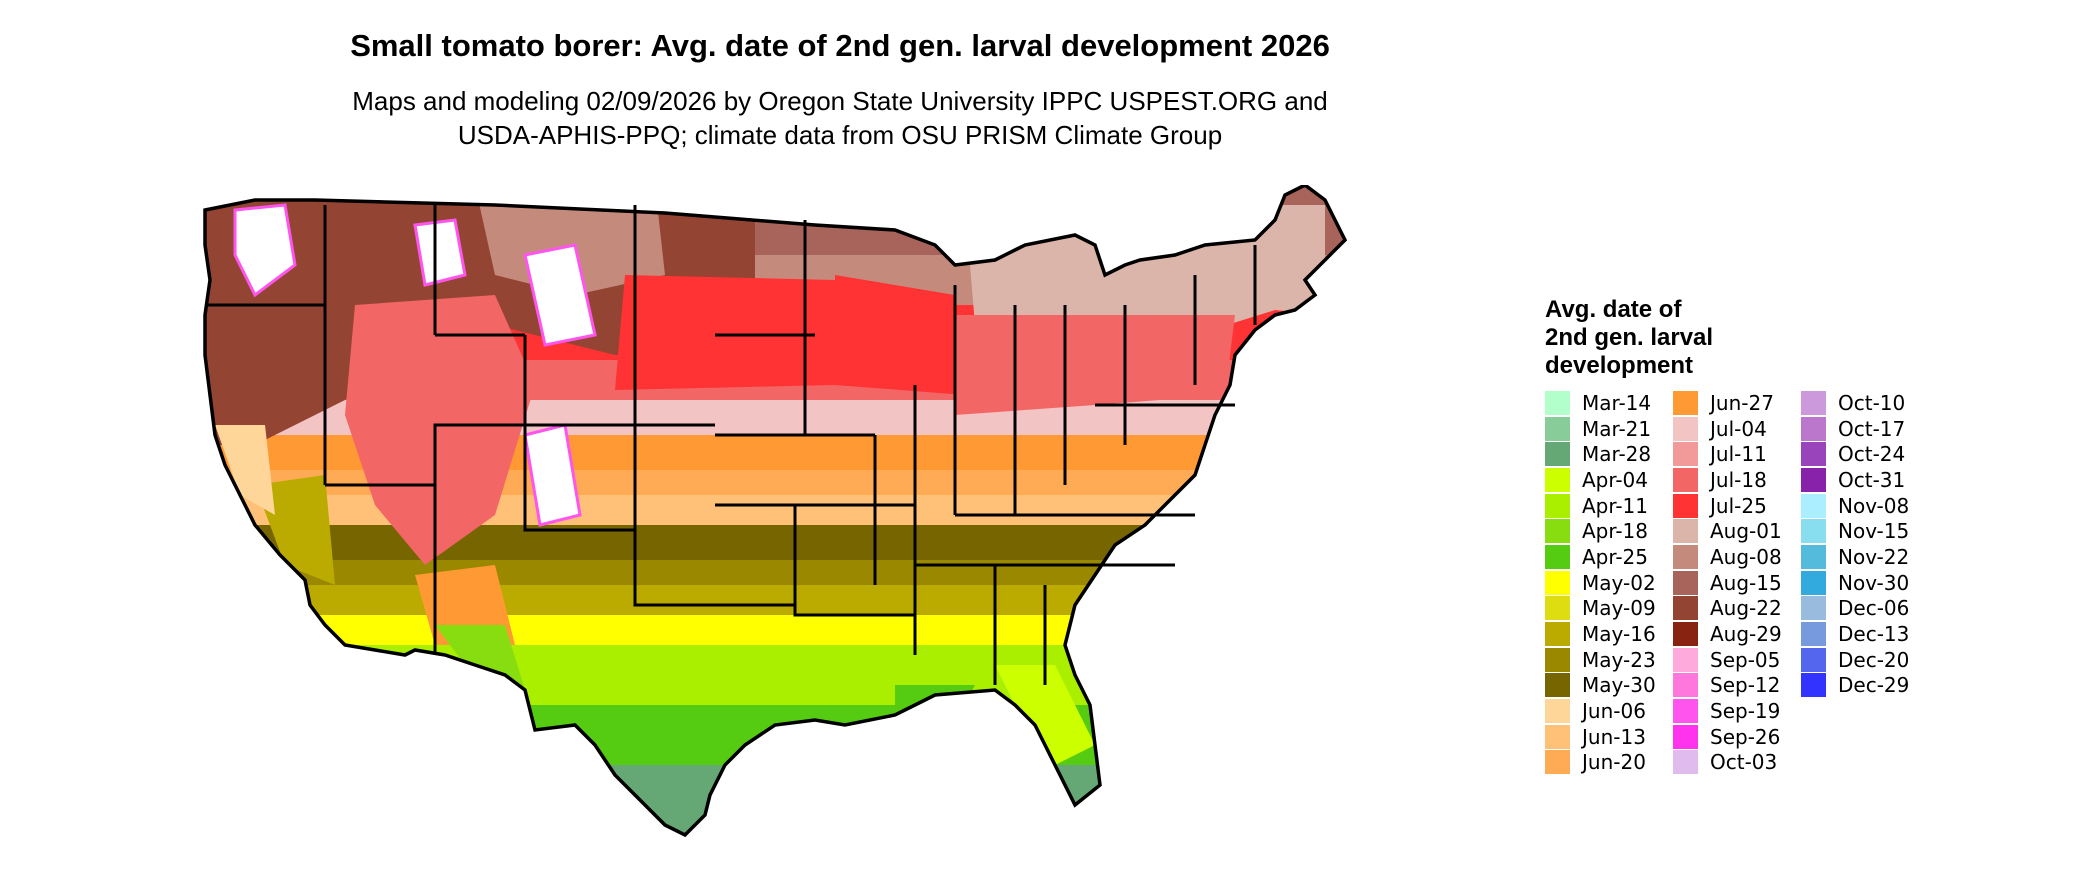 The height and width of the screenshot is (892, 2100). I want to click on legend-item: Oct-24, so click(1865, 454).